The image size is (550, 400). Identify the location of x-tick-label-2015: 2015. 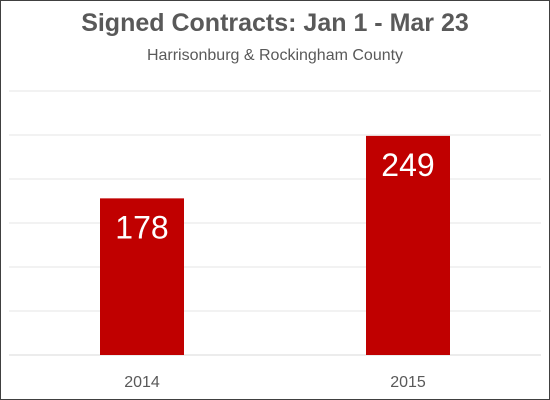
(408, 382).